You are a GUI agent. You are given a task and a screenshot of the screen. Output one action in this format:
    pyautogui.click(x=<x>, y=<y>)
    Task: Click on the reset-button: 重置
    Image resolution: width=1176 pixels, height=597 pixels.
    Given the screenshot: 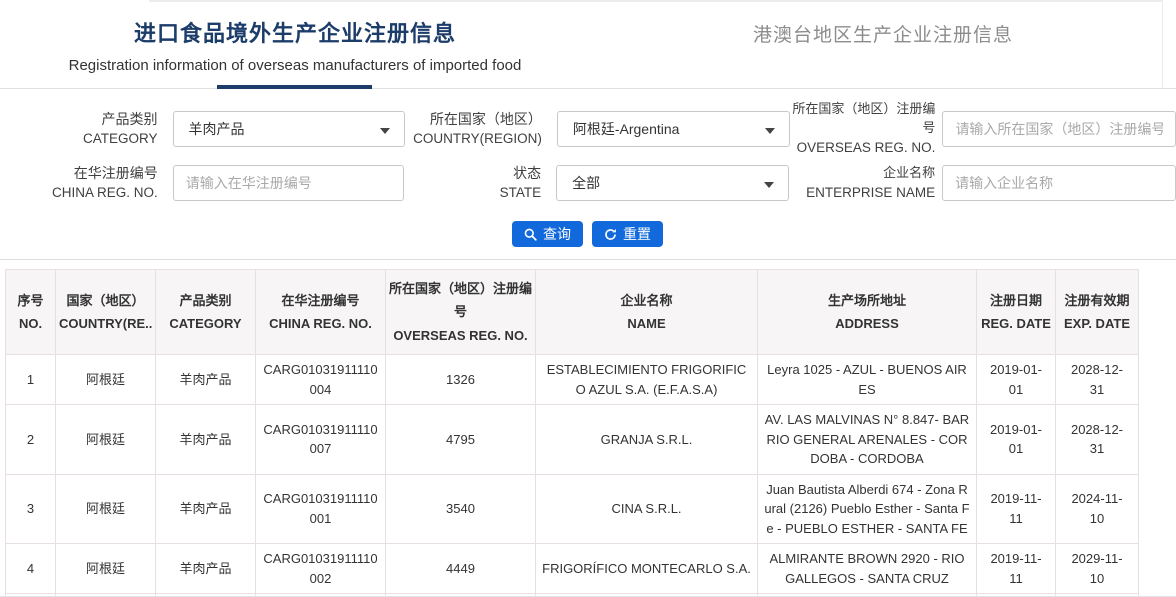 What is the action you would take?
    pyautogui.click(x=627, y=234)
    